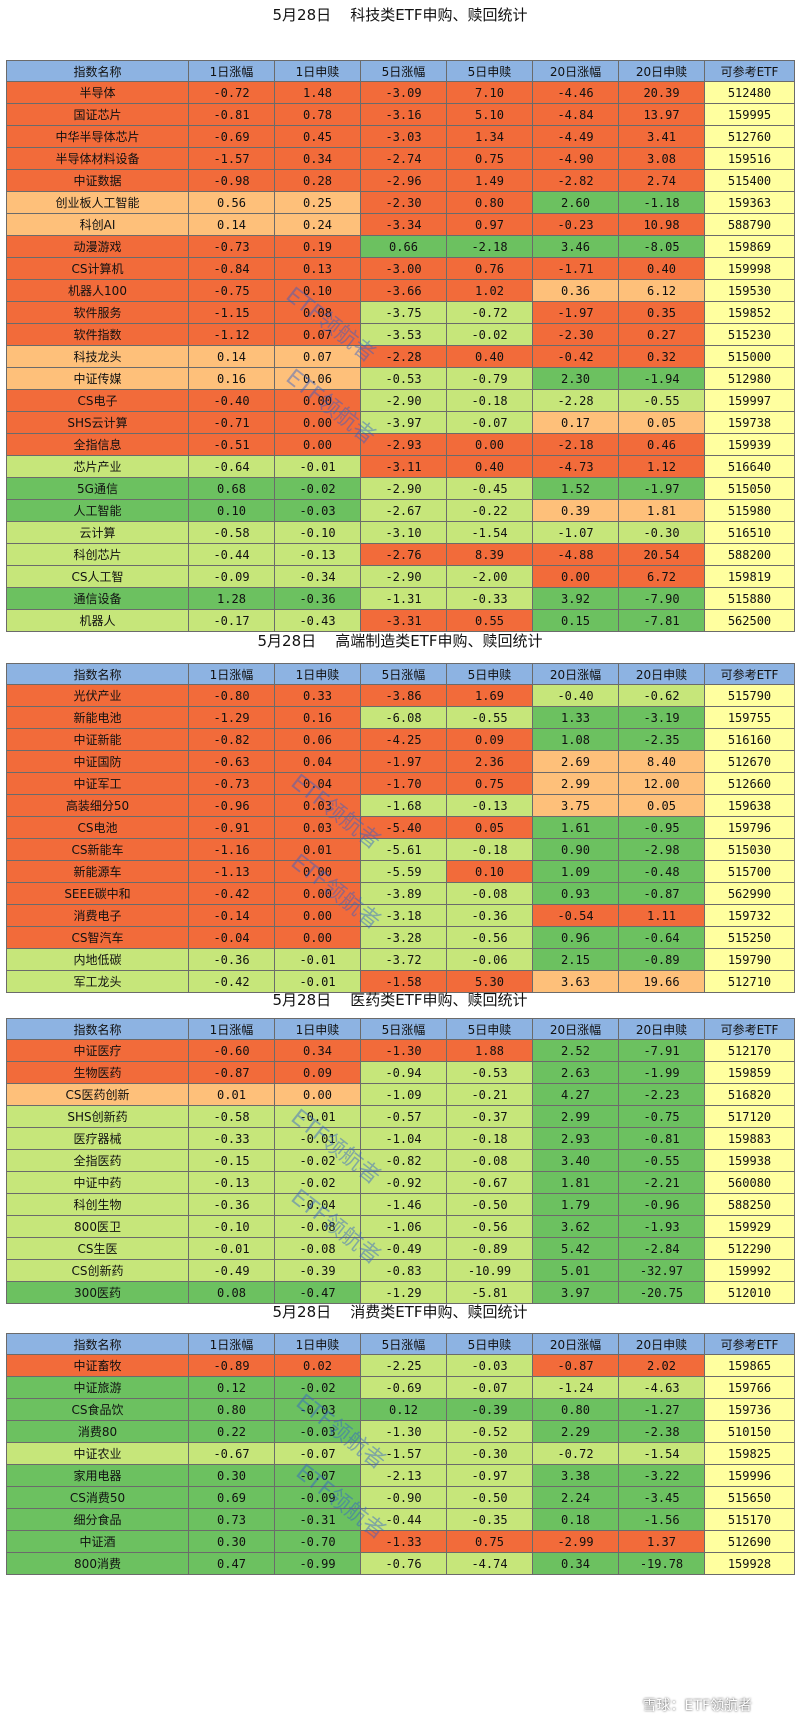  Describe the element at coordinates (661, 1182) in the screenshot. I see `d20-flow-cell: -2.21` at that location.